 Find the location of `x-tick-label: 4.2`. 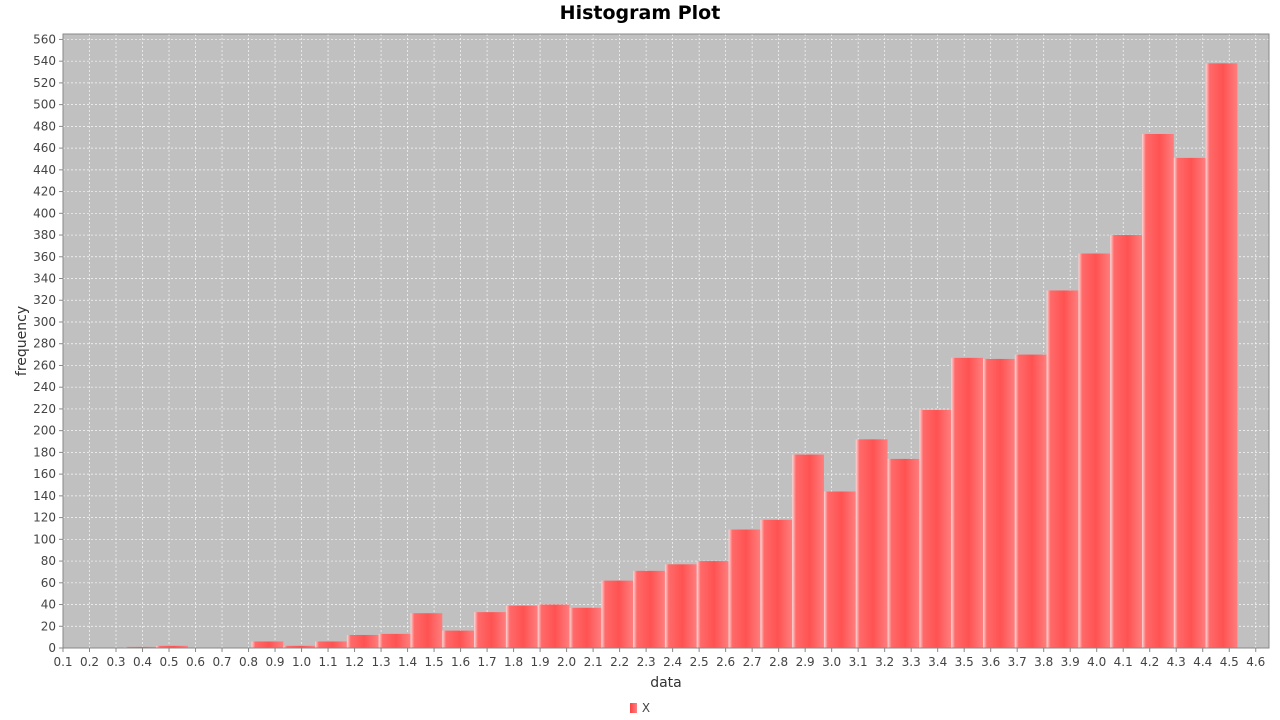

x-tick-label: 4.2 is located at coordinates (1149, 662).